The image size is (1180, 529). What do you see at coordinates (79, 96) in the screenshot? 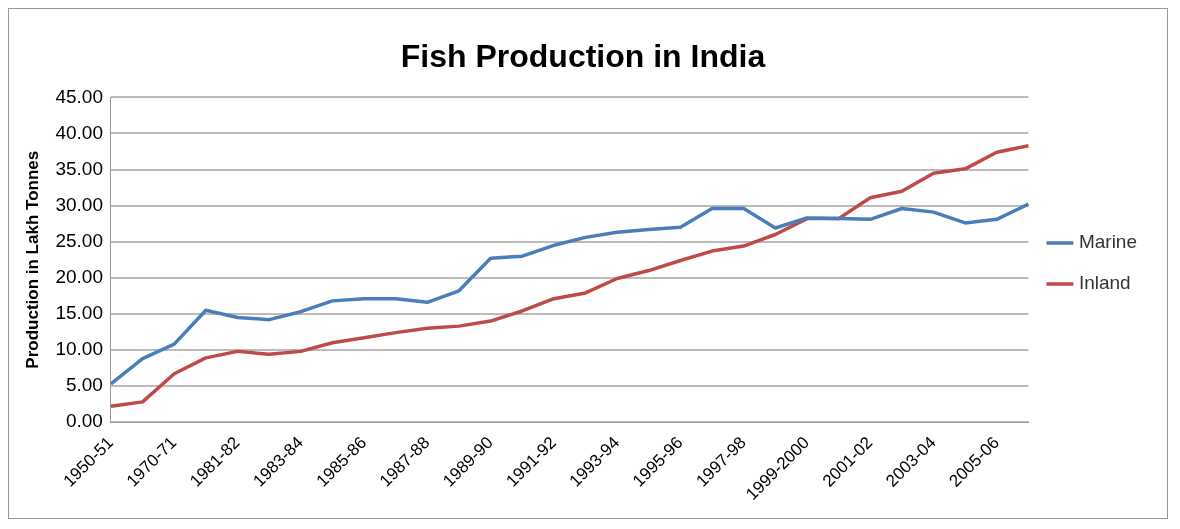
I see `y-tick-label: 45.00` at bounding box center [79, 96].